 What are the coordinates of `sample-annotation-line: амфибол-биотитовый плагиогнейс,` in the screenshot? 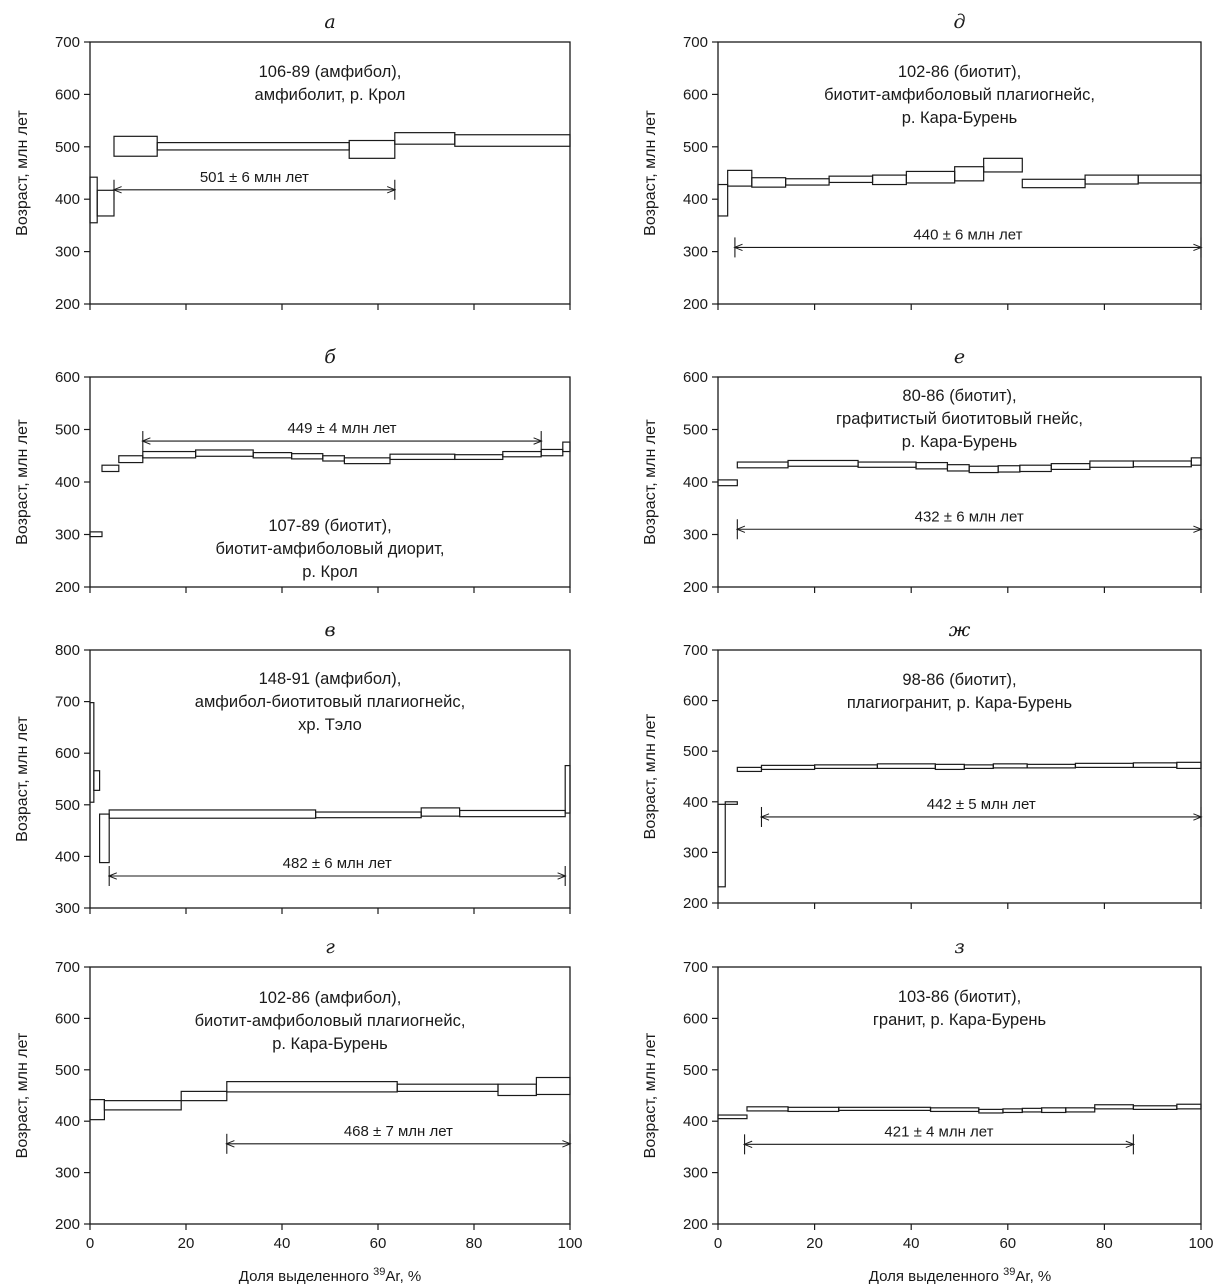 It's located at (330, 702).